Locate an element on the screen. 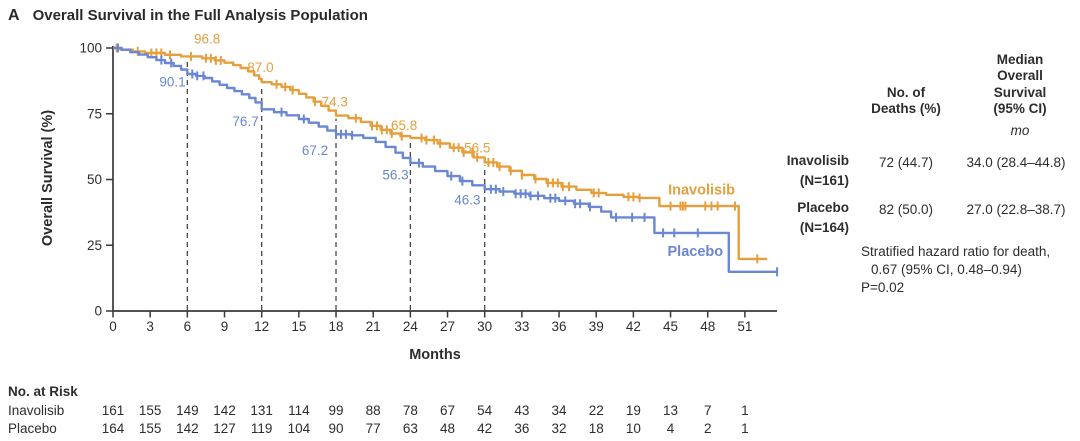 Image resolution: width=1080 pixels, height=441 pixels. risk-count-inavolisib: 7 is located at coordinates (708, 410).